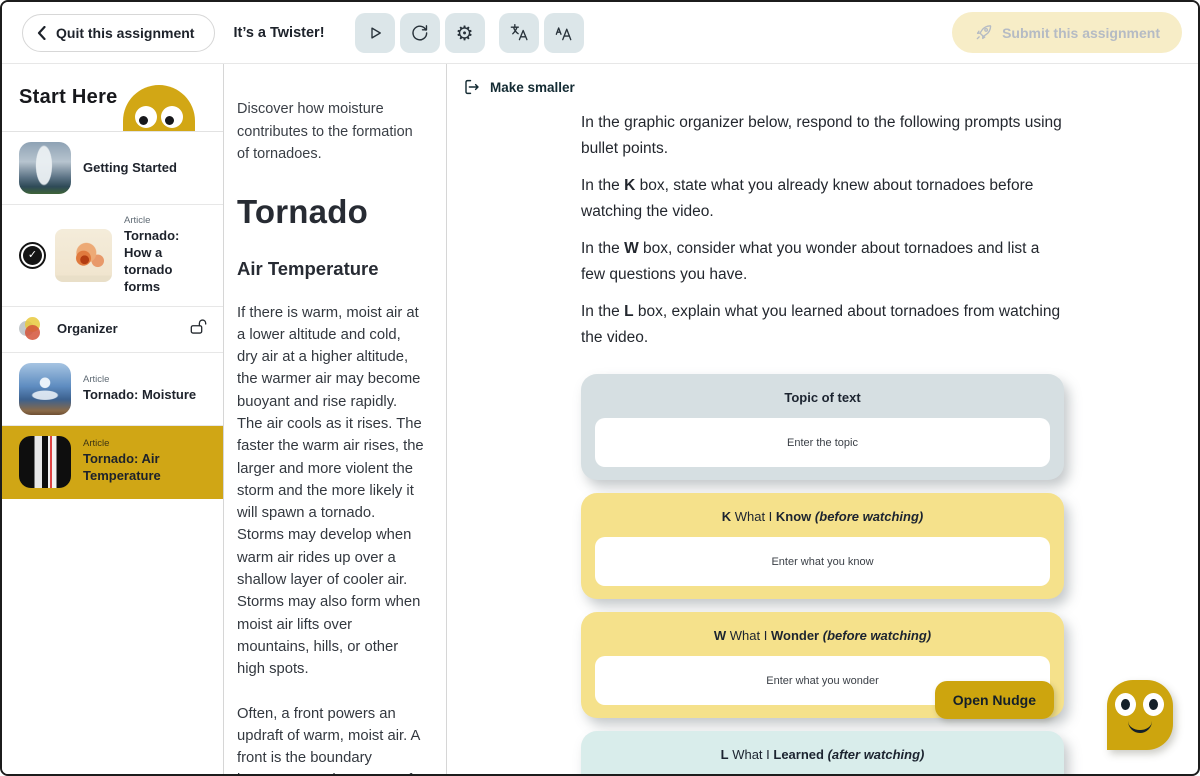 This screenshot has width=1200, height=776. Describe the element at coordinates (822, 516) in the screenshot. I see `know-card-header: K What I Know (before watching)` at that location.